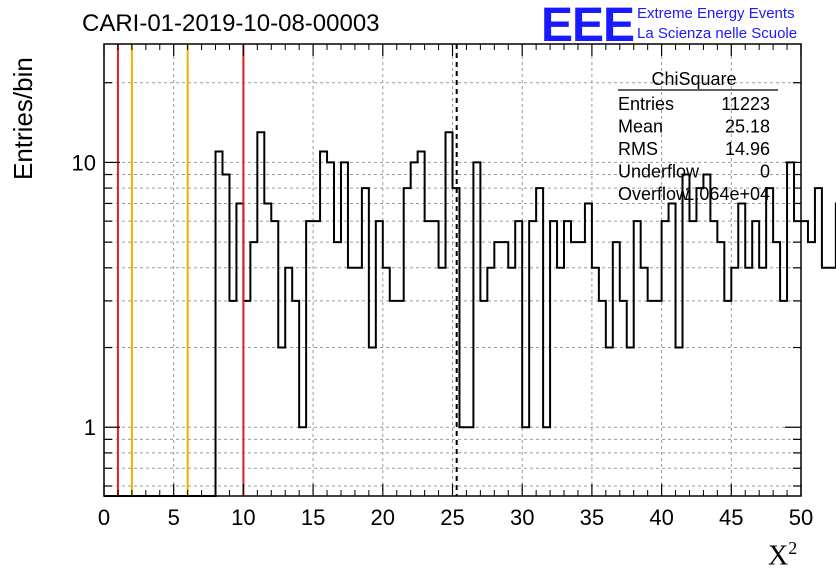 This screenshot has height=572, width=836. I want to click on x-tick-label: 35, so click(592, 517).